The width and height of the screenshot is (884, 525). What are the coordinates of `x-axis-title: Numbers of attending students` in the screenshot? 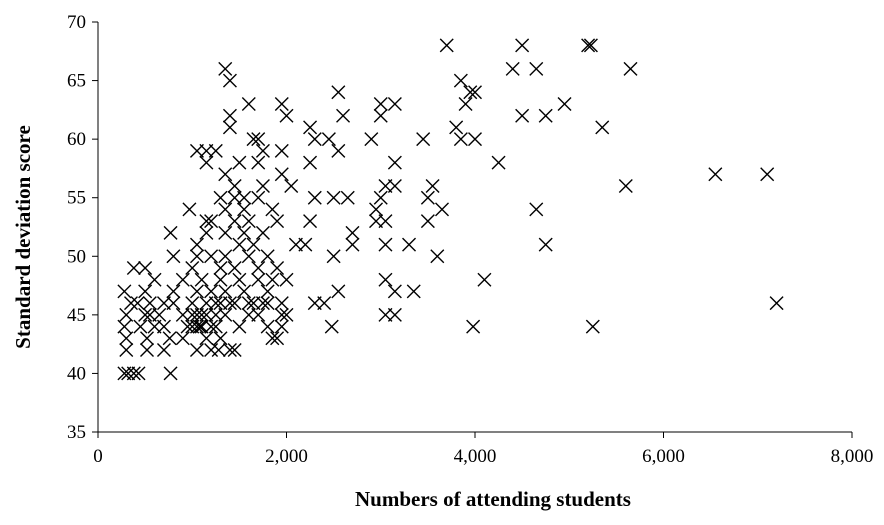 It's located at (493, 499).